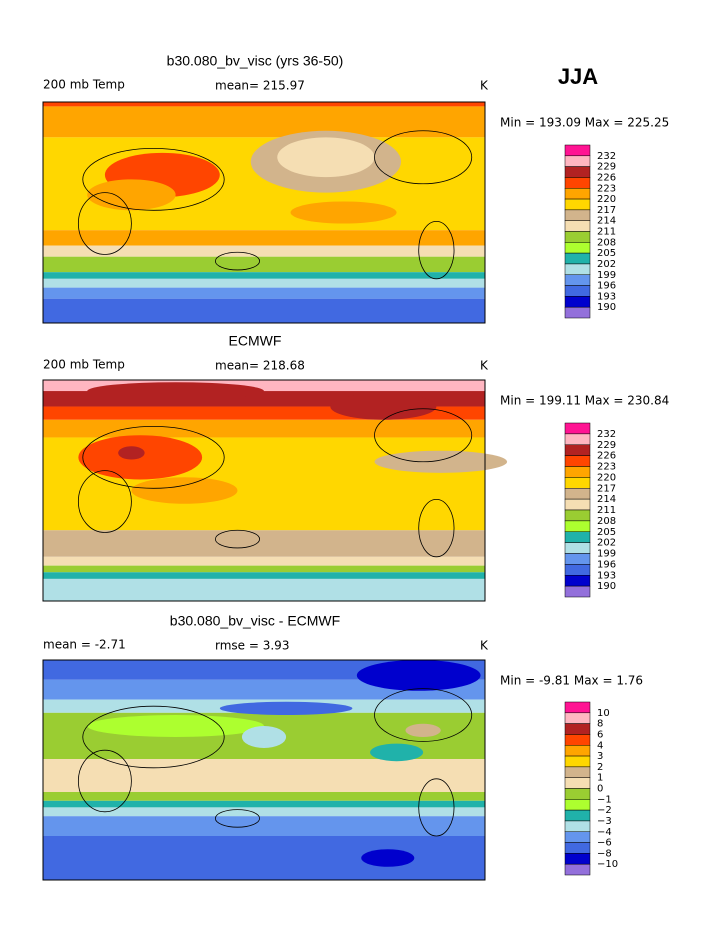 Image resolution: width=723 pixels, height=935 pixels. Describe the element at coordinates (606, 232) in the screenshot. I see `colorbar-label: 211` at that location.